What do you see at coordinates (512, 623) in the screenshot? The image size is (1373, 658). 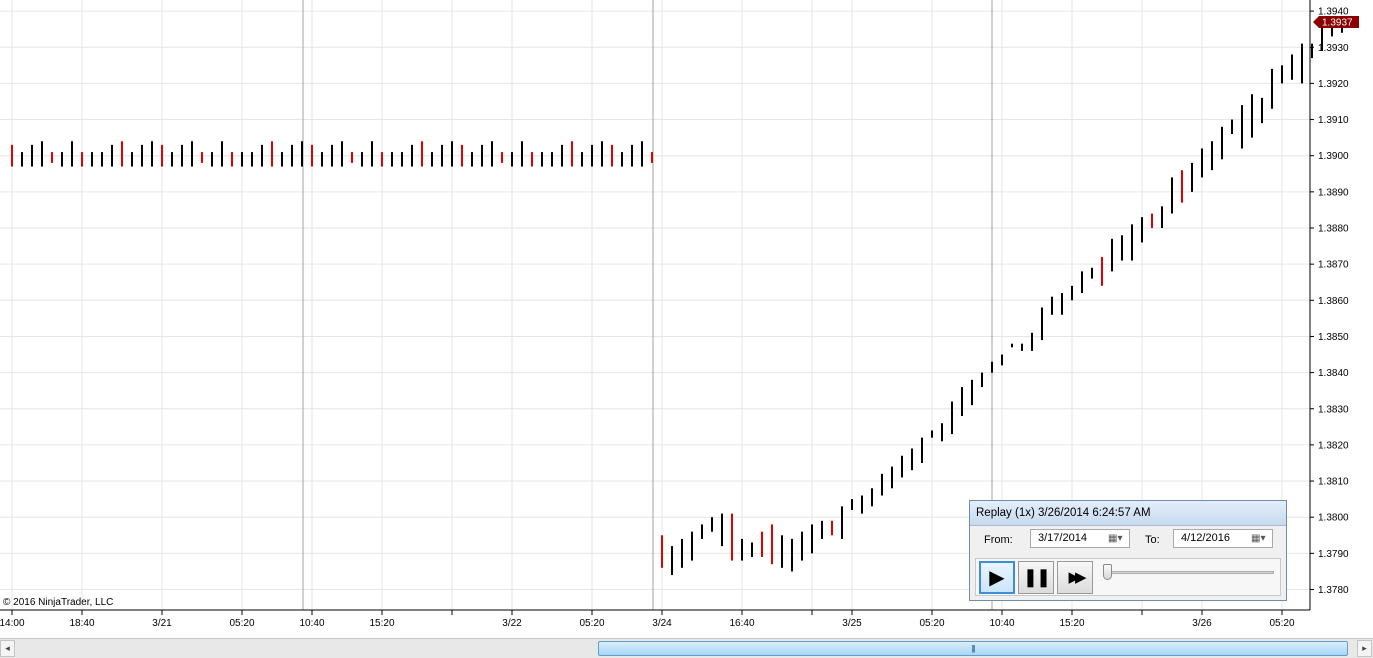 I see `x-tick-label: 3/22` at bounding box center [512, 623].